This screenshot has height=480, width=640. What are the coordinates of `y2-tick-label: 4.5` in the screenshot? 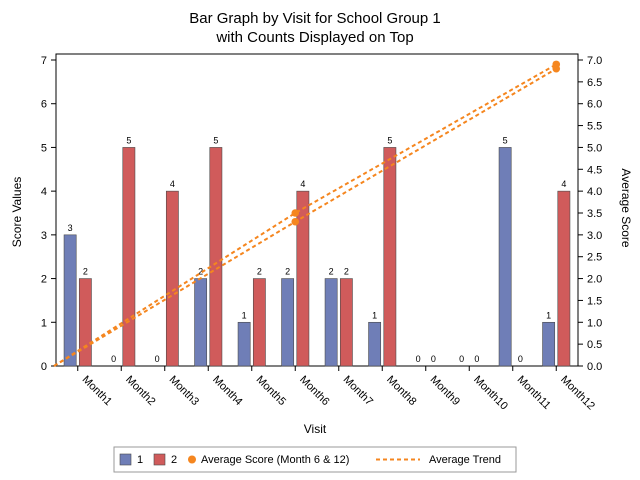 It's located at (594, 170).